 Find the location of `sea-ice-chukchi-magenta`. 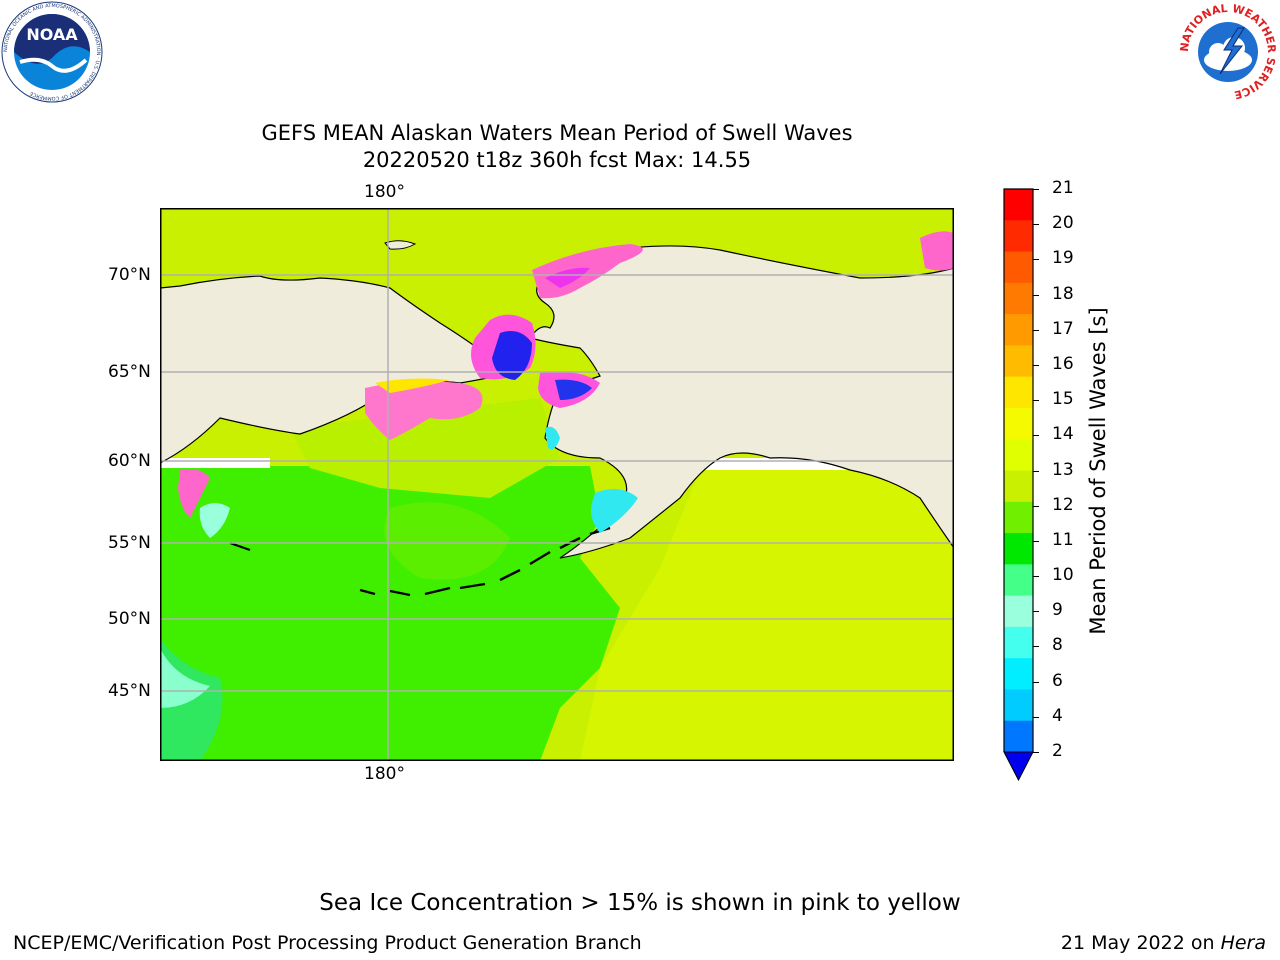

sea-ice-chukchi-magenta is located at coordinates (567, 277).